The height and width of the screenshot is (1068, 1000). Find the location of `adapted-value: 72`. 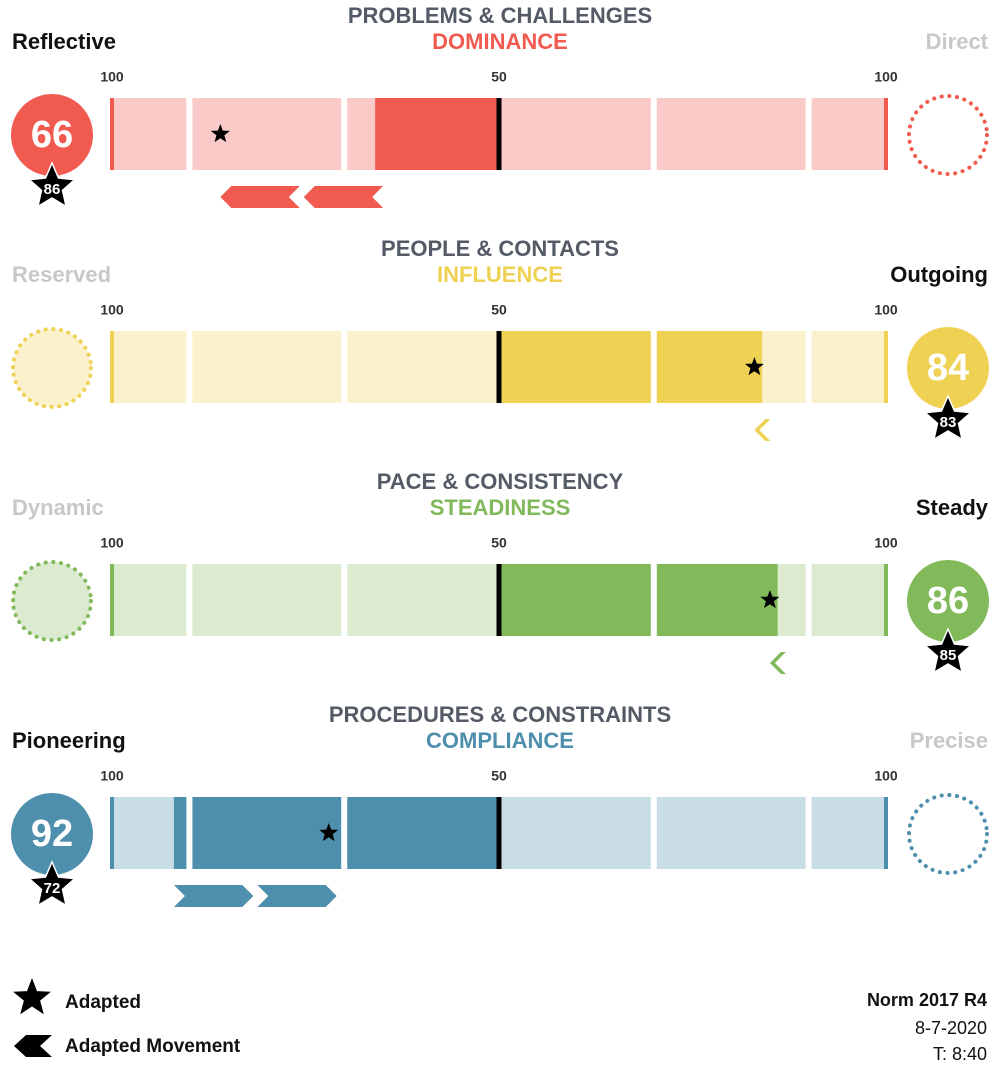

adapted-value: 72 is located at coordinates (52, 888).